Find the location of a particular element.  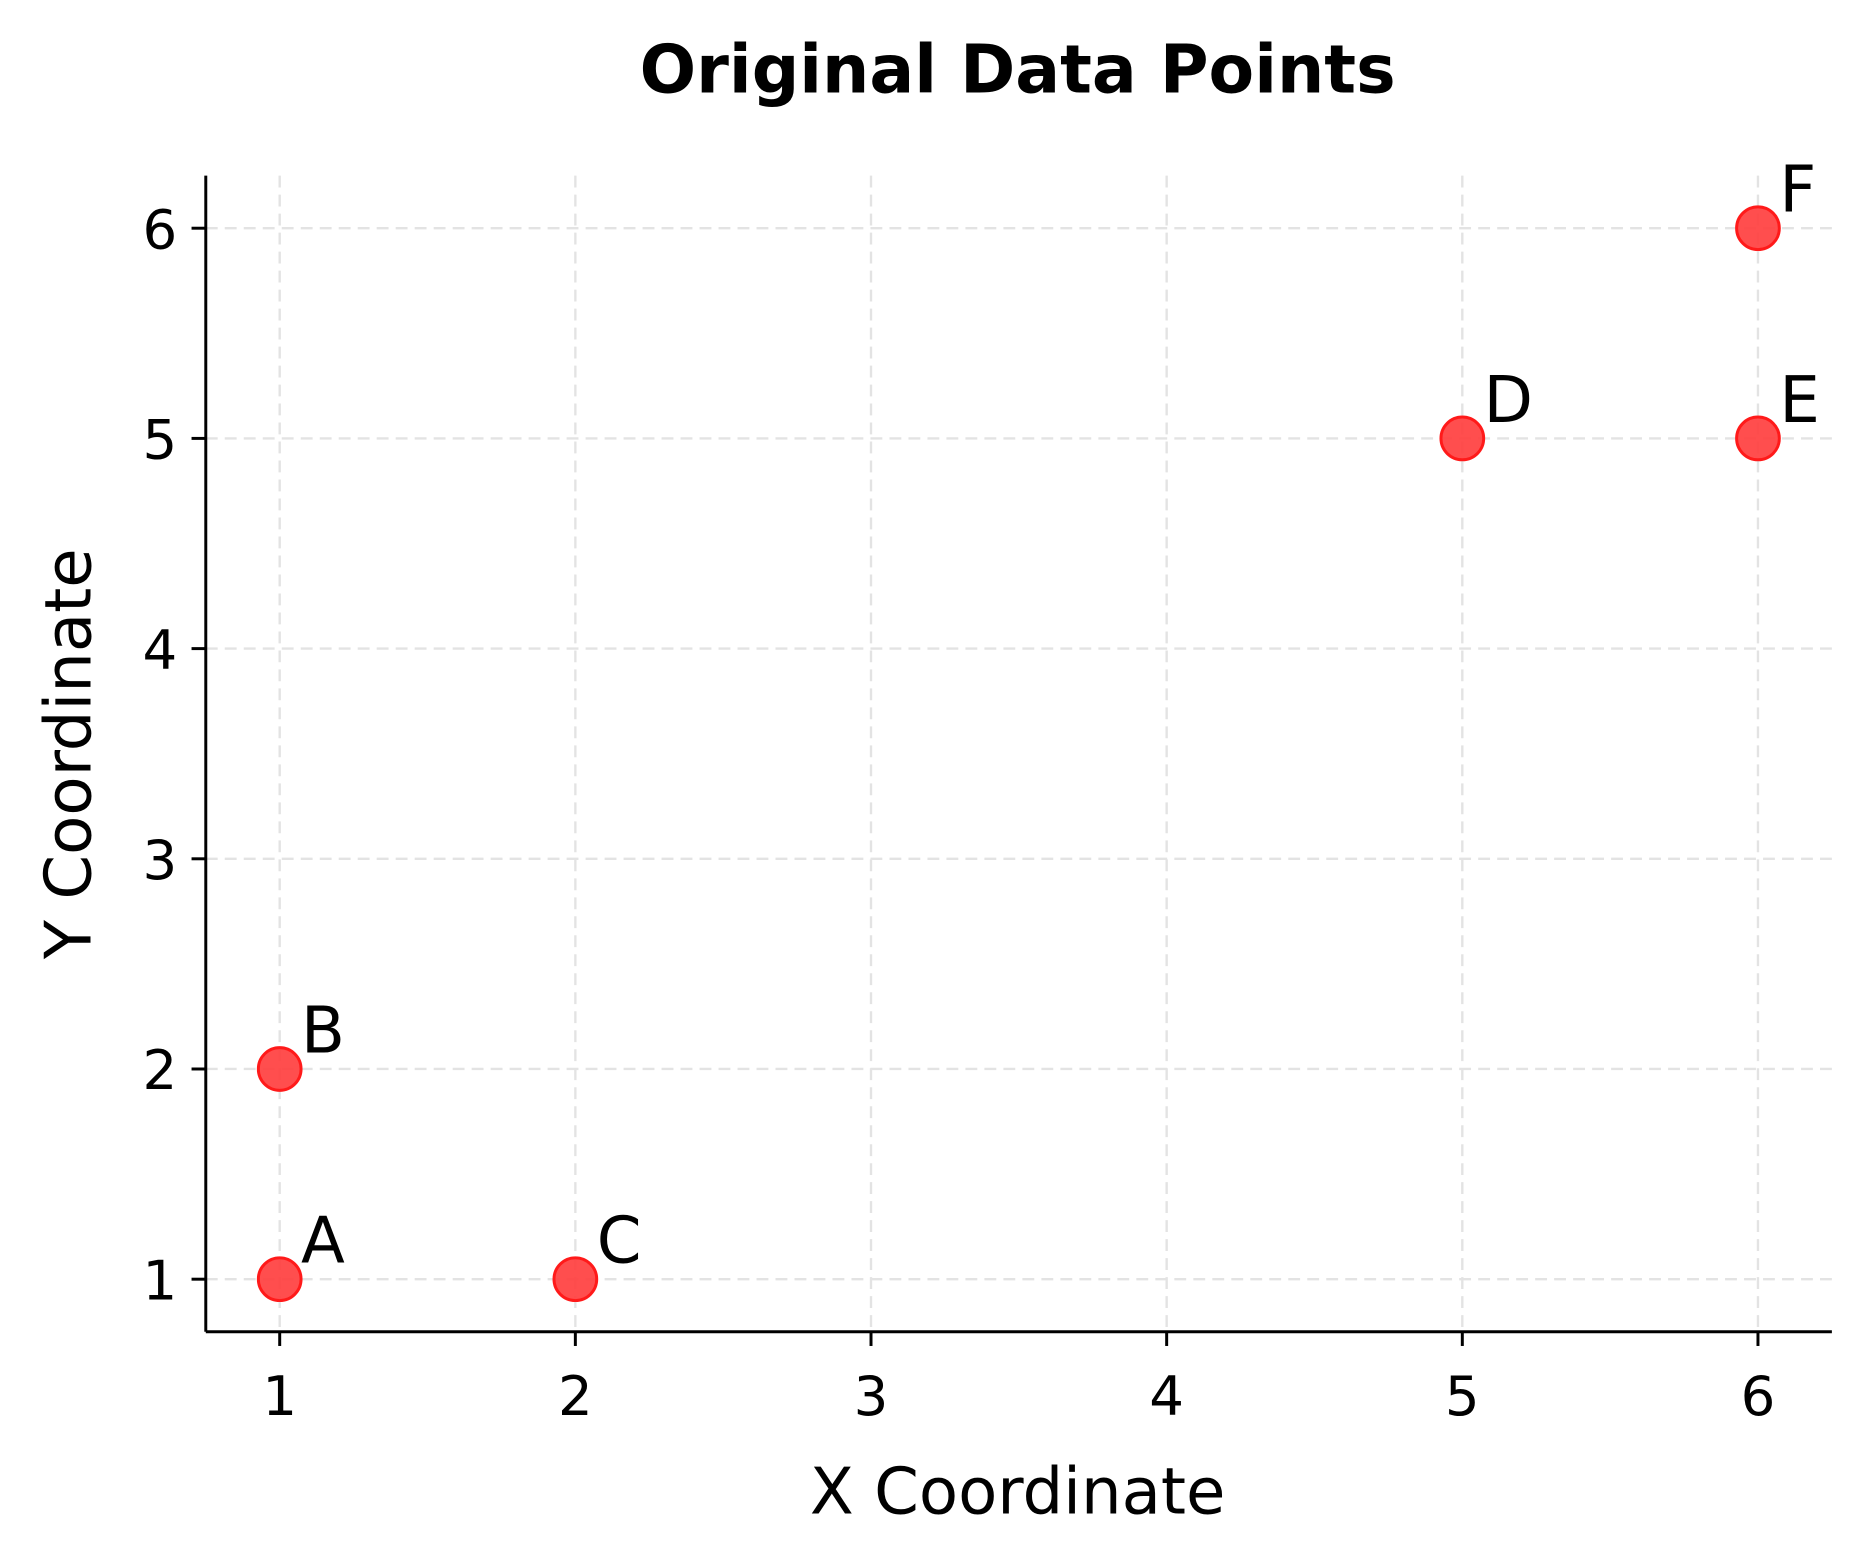

x-tick-label: 3 is located at coordinates (871, 1396).